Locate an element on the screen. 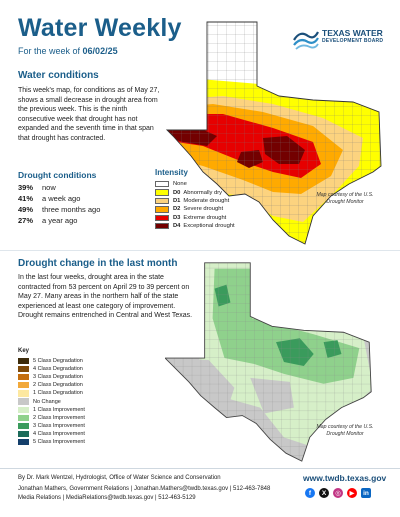 This screenshot has height=517, width=400. week-line: For the week of 06/02/25 is located at coordinates (68, 51).